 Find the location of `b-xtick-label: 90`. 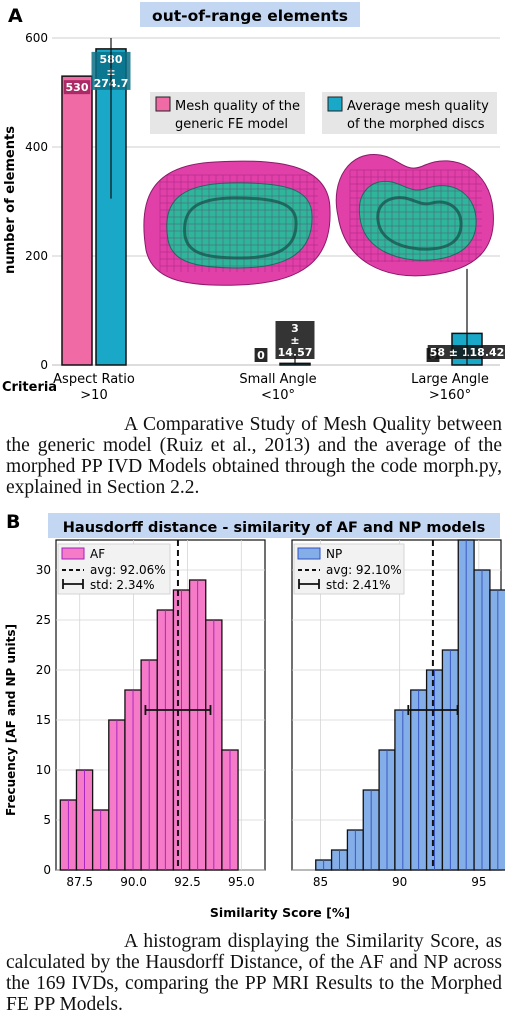

b-xtick-label: 90 is located at coordinates (399, 882).